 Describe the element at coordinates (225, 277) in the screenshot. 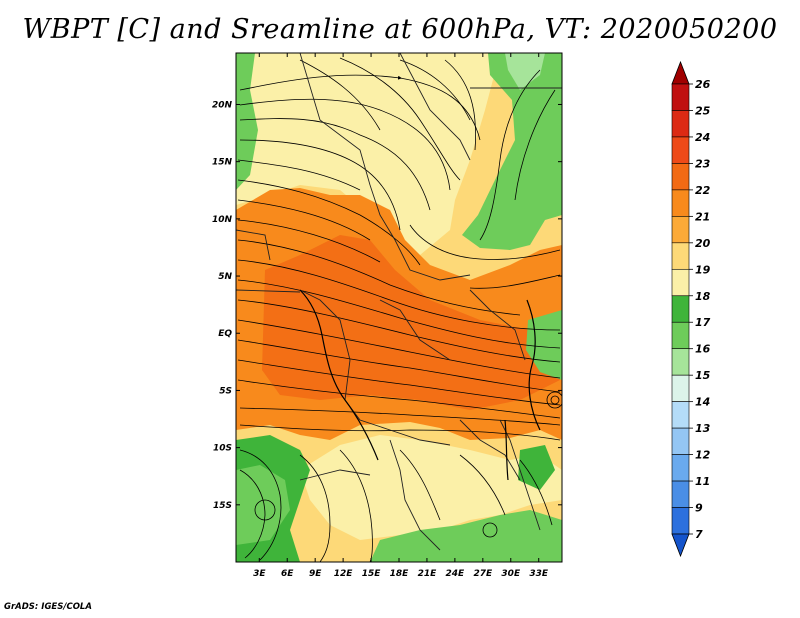

I see `y-tick-label: 5N` at that location.